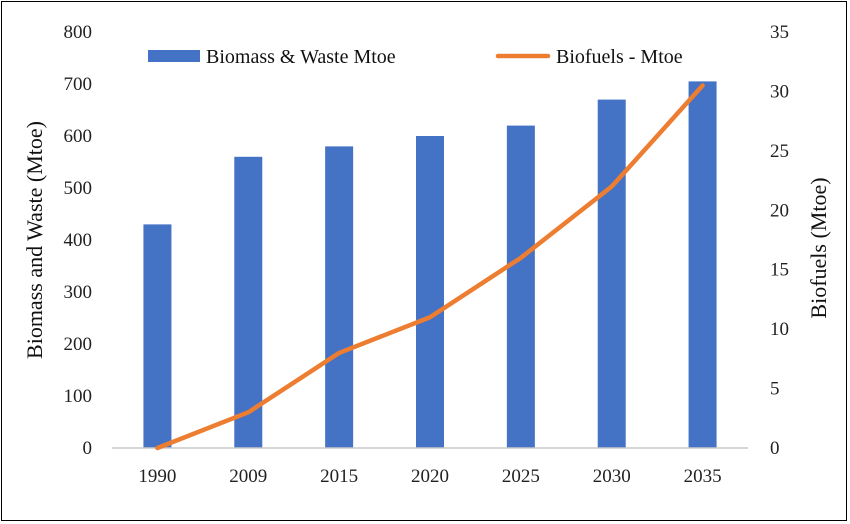 The image size is (850, 524). What do you see at coordinates (248, 302) in the screenshot?
I see `bar-biomass-2009` at bounding box center [248, 302].